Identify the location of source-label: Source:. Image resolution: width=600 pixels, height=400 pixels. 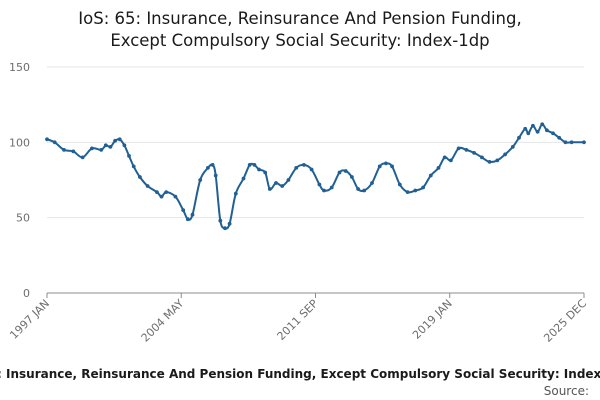
(566, 391).